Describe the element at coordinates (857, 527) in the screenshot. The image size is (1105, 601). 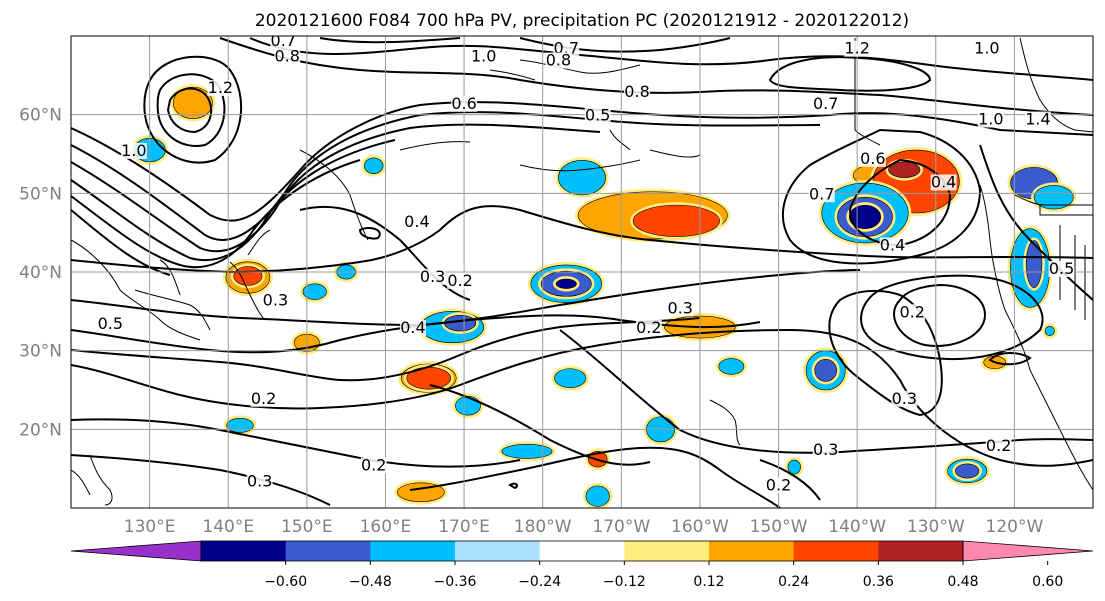
I see `lon-tick-label: 140°W` at that location.